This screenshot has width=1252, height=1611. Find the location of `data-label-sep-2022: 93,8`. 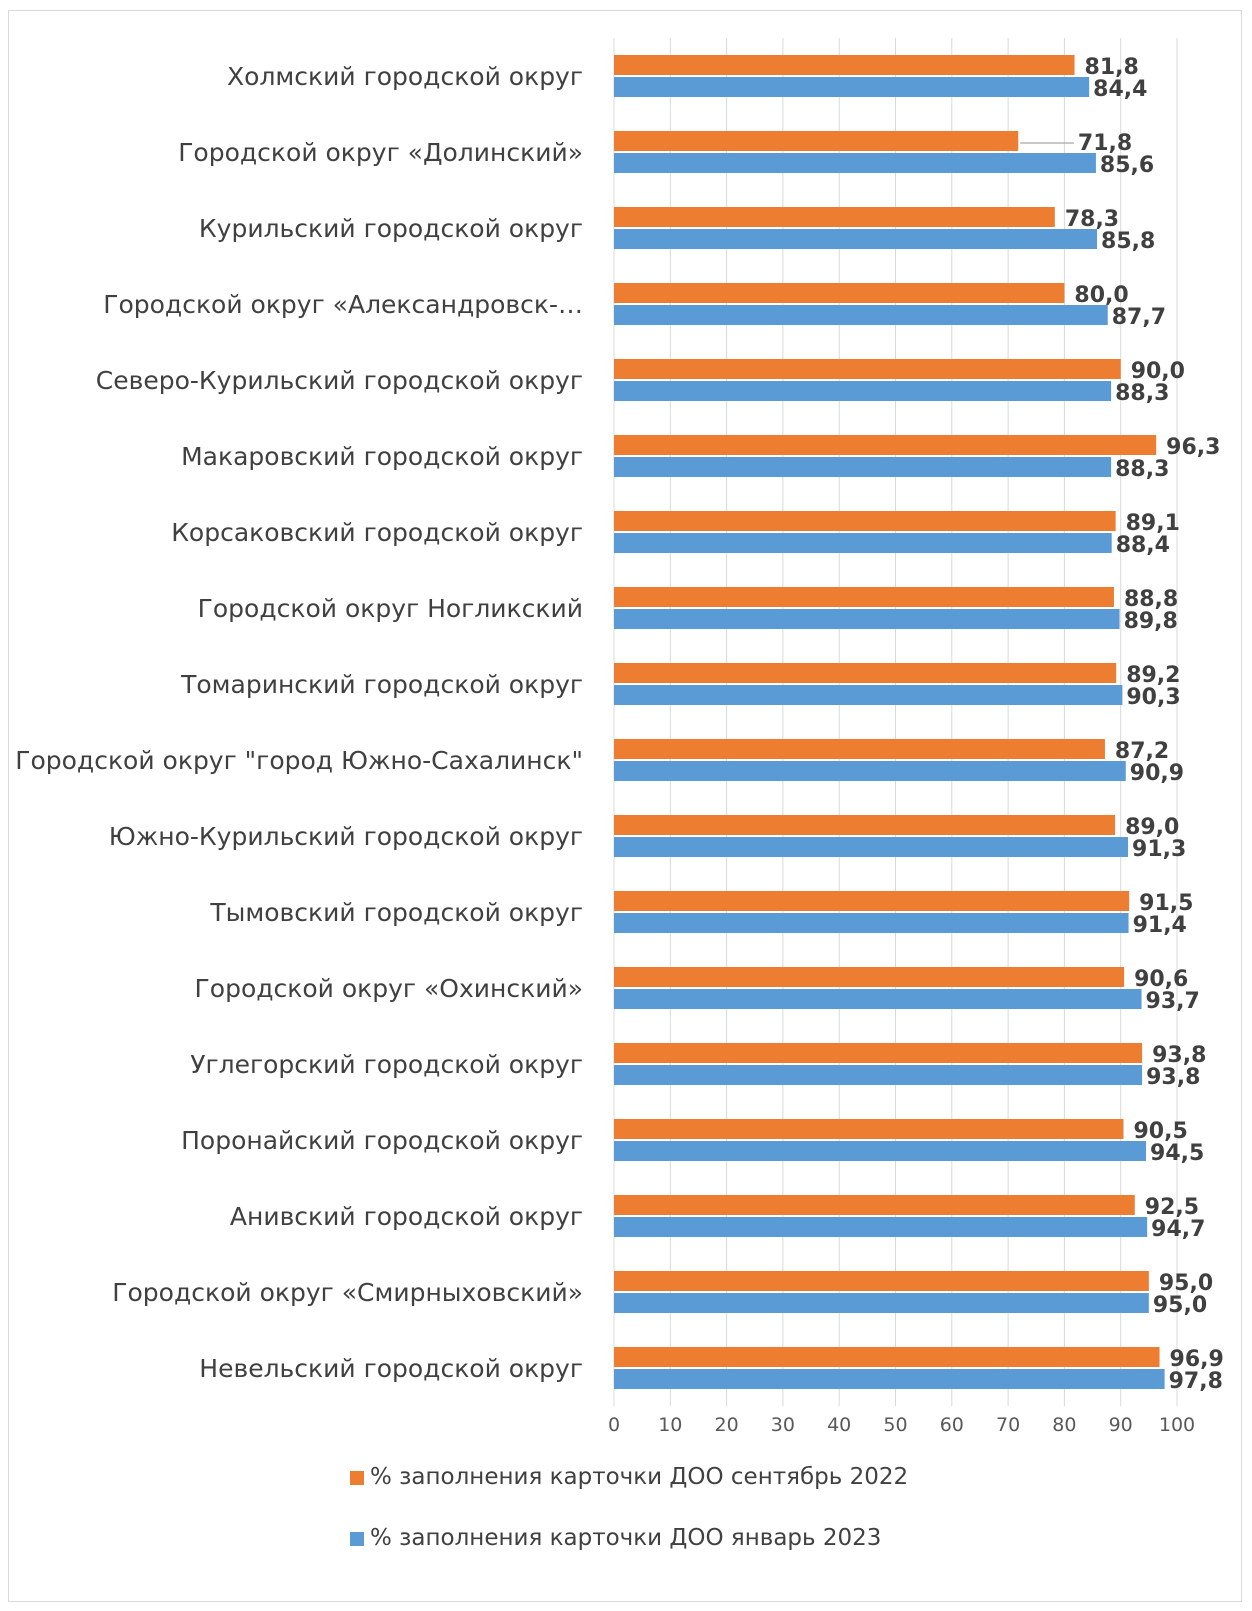

data-label-sep-2022: 93,8 is located at coordinates (1179, 1055).